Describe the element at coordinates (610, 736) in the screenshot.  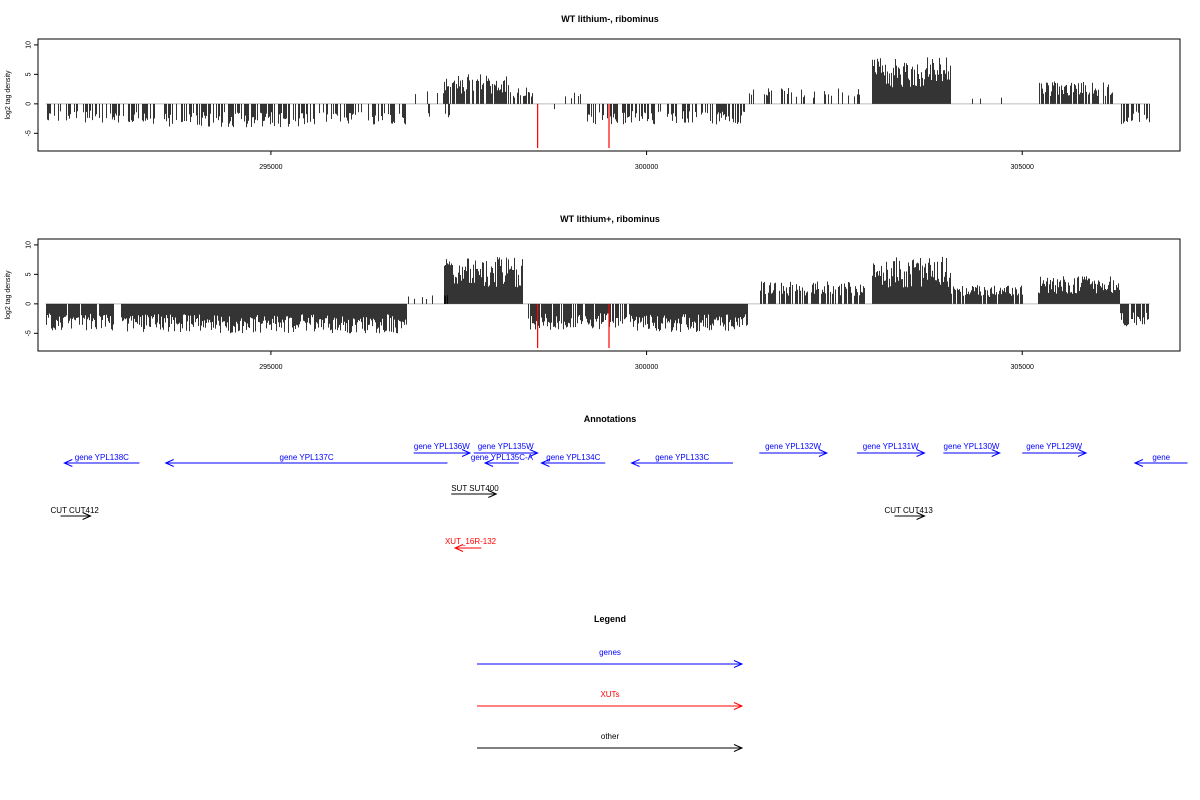
I see `legend-label: other` at that location.